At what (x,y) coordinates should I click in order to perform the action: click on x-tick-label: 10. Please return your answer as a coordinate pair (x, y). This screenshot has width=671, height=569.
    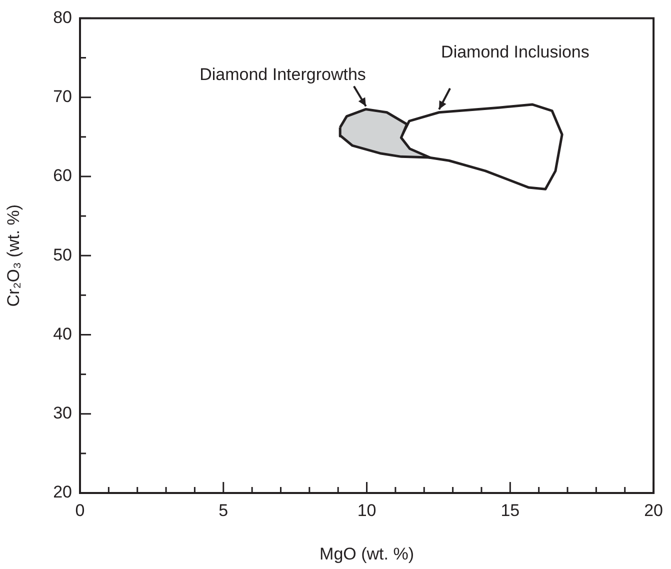
    Looking at the image, I should click on (366, 510).